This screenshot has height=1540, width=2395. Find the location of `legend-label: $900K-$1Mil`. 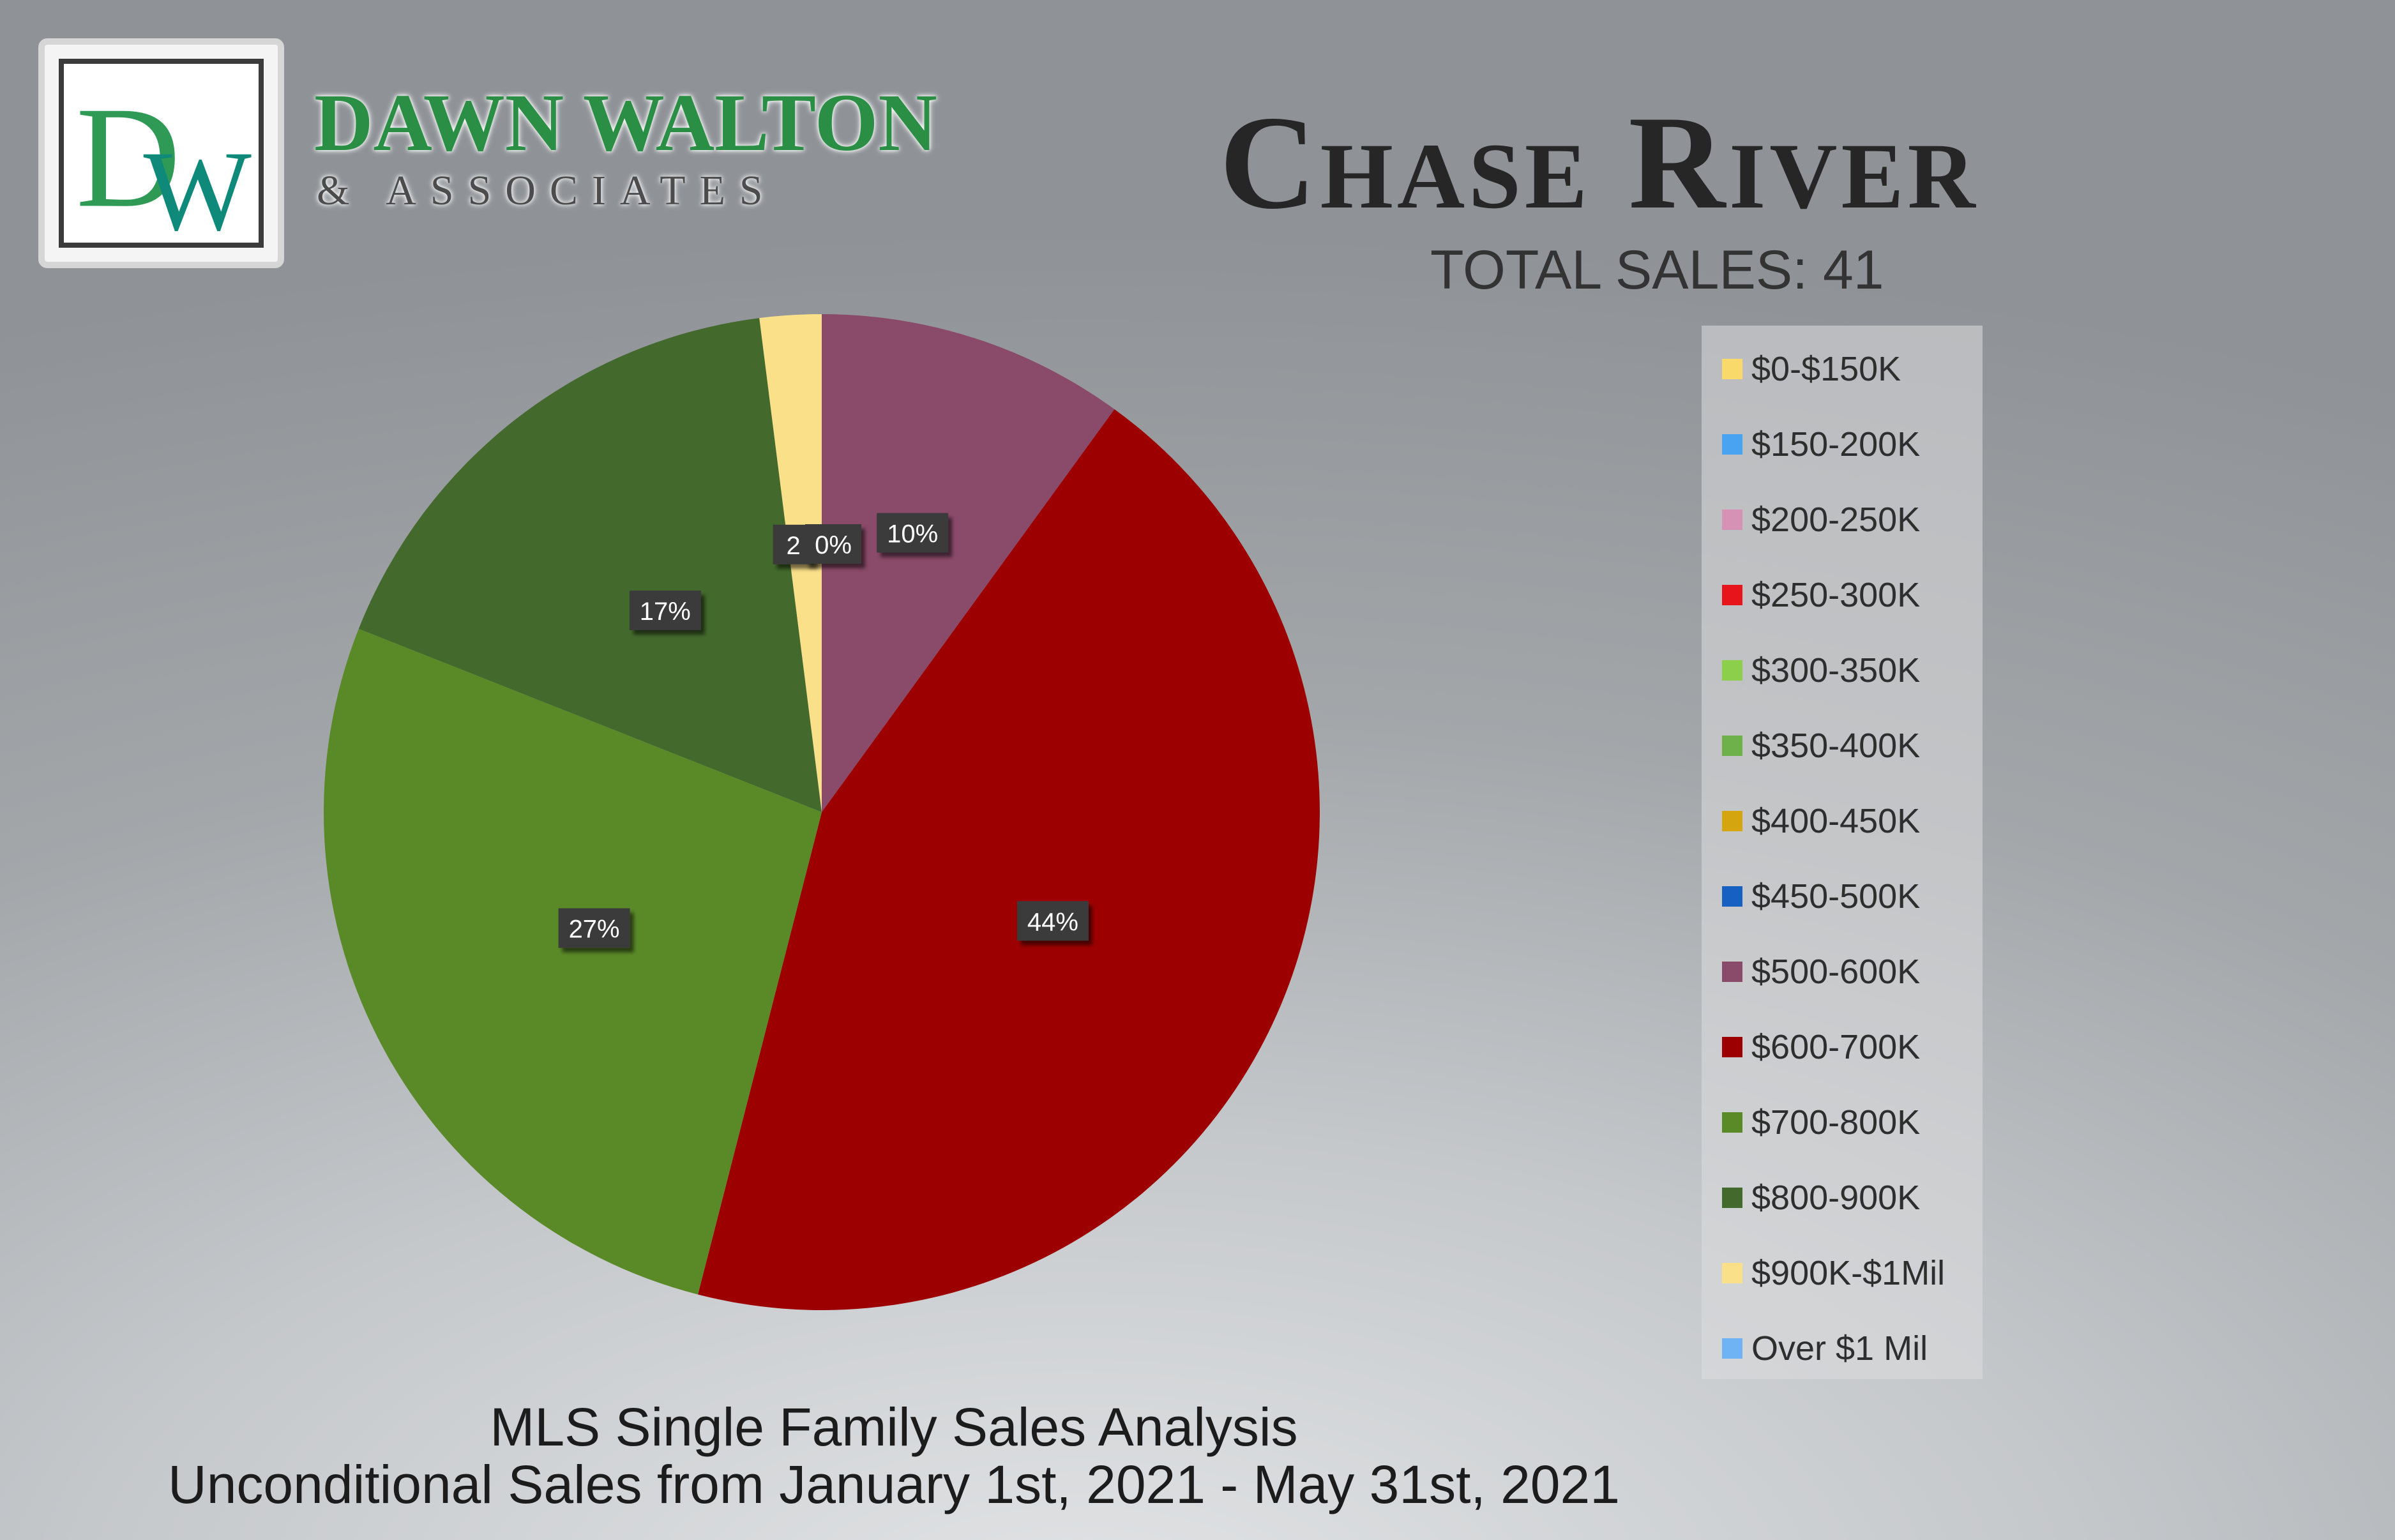

legend-label: $900K-$1Mil is located at coordinates (1848, 1273).